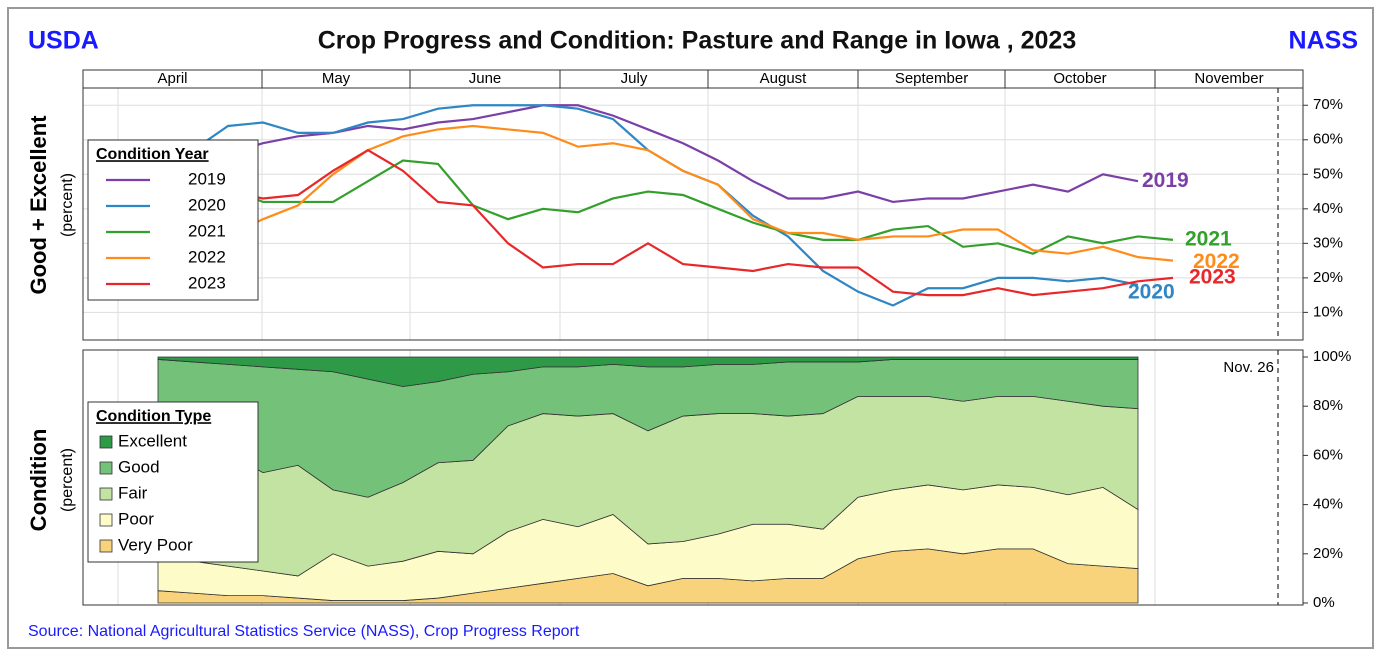 Image resolution: width=1381 pixels, height=660 pixels. Describe the element at coordinates (172, 78) in the screenshot. I see `x-tick-label: April` at that location.